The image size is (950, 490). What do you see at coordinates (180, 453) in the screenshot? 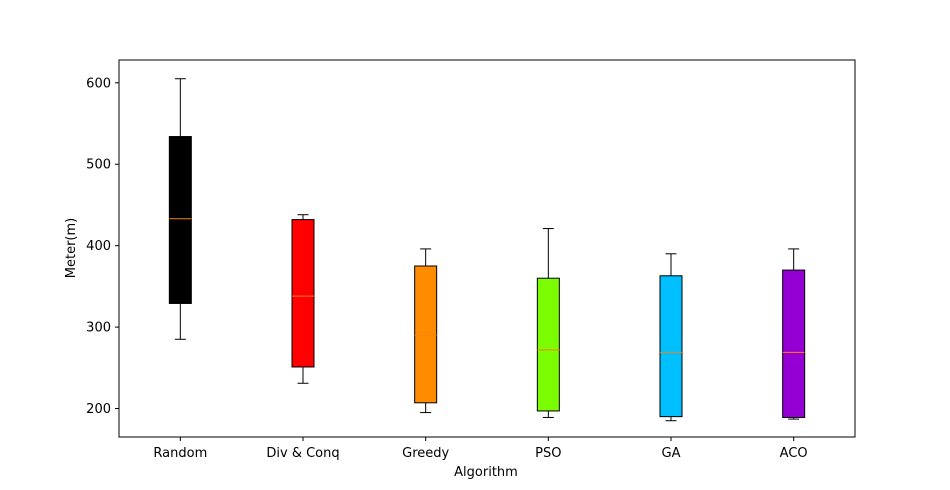
I see `x-tick-label: Random` at bounding box center [180, 453].